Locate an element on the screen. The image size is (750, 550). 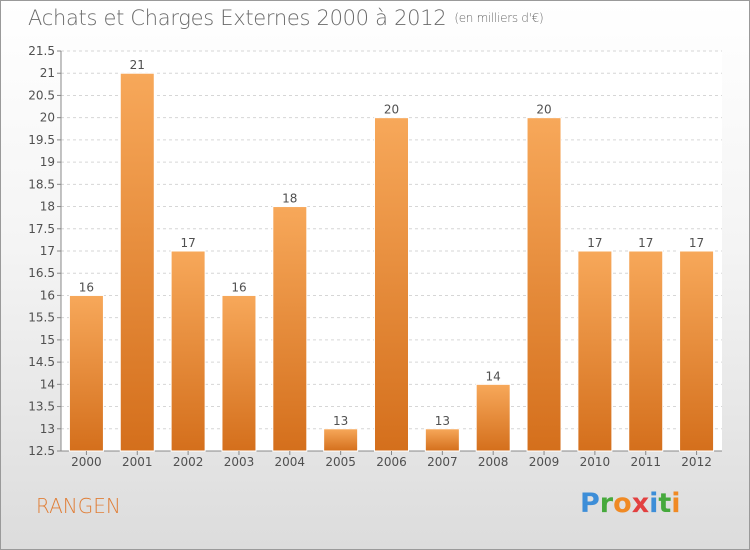
x-tick-label: 2007 is located at coordinates (442, 462).